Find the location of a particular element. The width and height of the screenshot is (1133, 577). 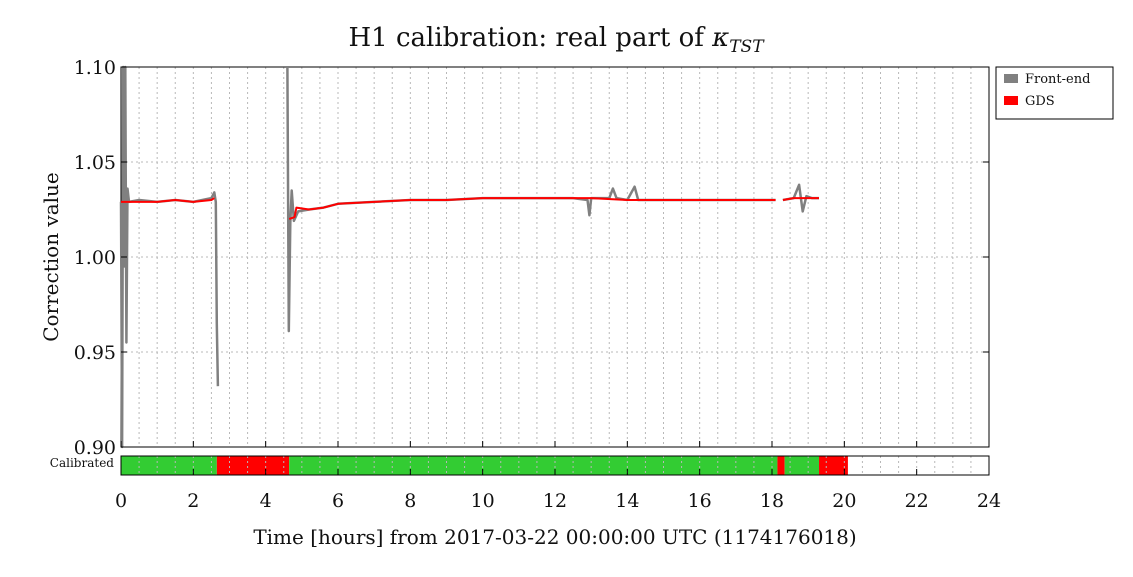

x-tick-label: 16 is located at coordinates (700, 501).